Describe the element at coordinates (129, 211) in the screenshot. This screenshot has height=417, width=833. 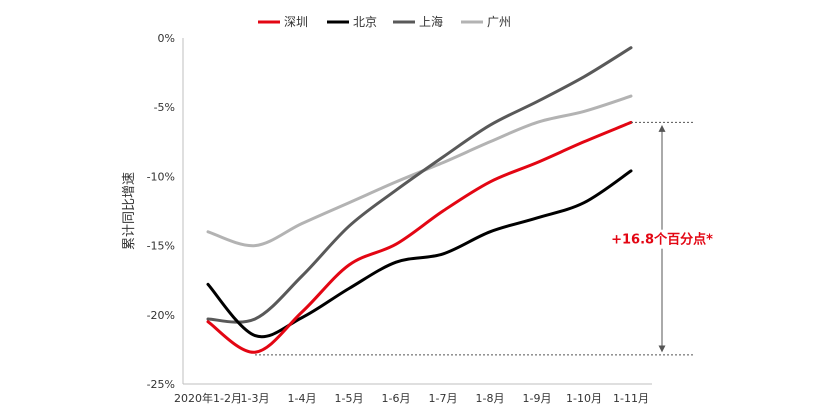
I see `y-axis-title: 累计同比增速` at that location.